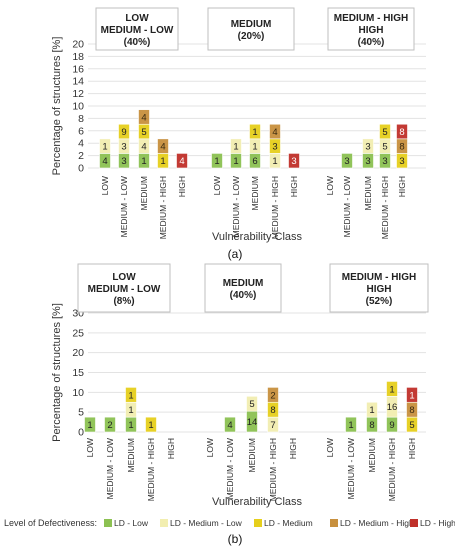 The height and width of the screenshot is (550, 455). What do you see at coordinates (78, 333) in the screenshot?
I see `y-tick-label: 25` at bounding box center [78, 333].